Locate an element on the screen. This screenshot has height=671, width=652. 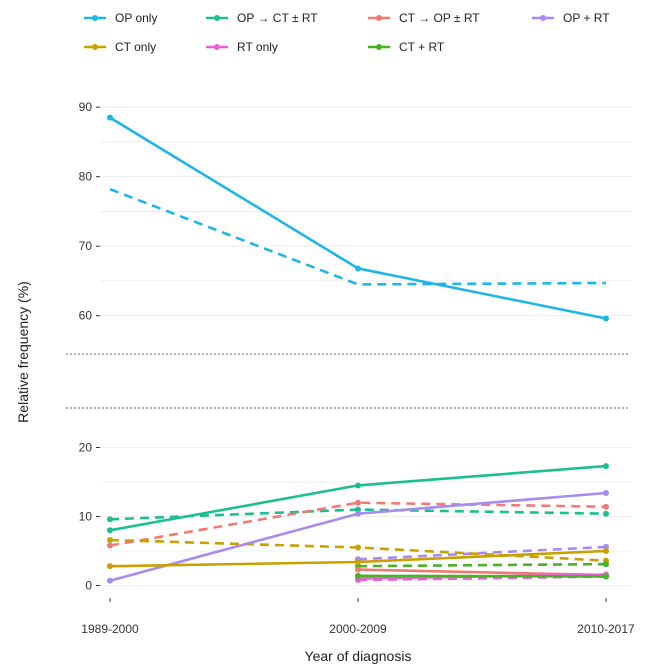
y-tick-label: 0 is located at coordinates (88, 586).